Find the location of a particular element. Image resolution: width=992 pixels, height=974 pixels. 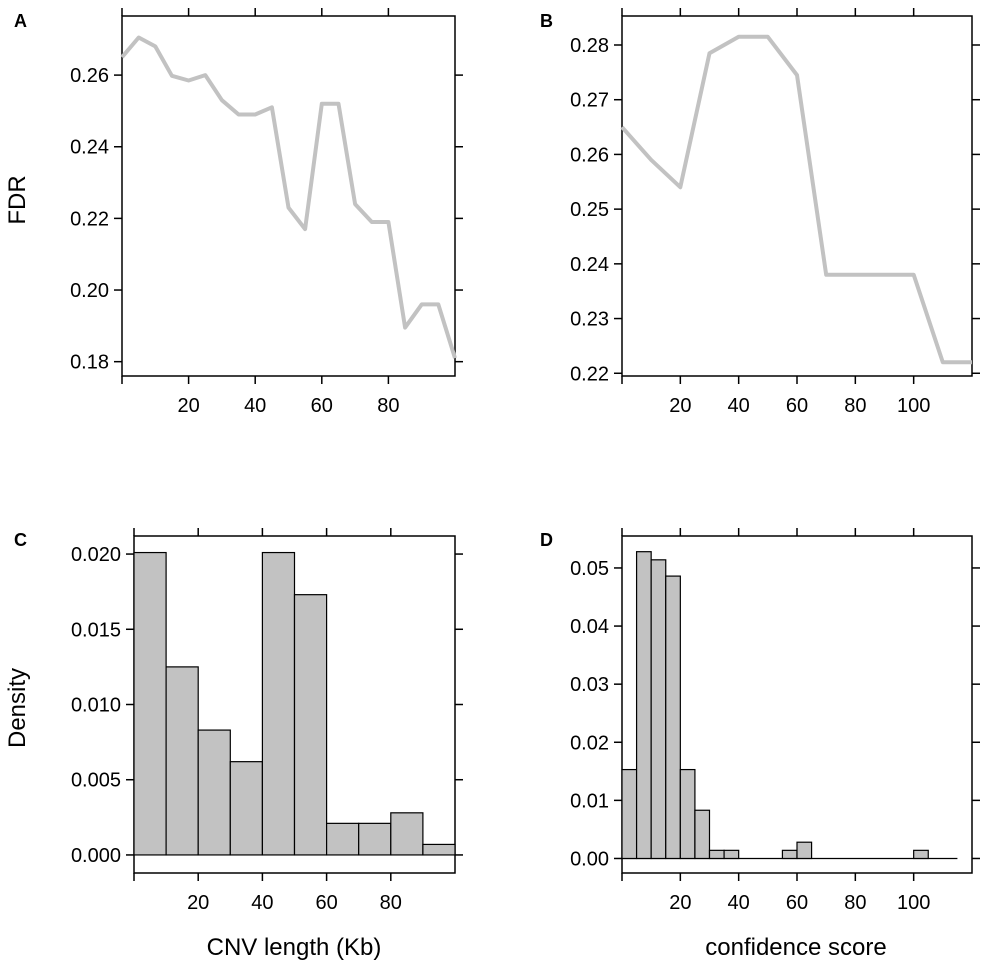

y-tick-label-d: 0.00 is located at coordinates (589, 859).